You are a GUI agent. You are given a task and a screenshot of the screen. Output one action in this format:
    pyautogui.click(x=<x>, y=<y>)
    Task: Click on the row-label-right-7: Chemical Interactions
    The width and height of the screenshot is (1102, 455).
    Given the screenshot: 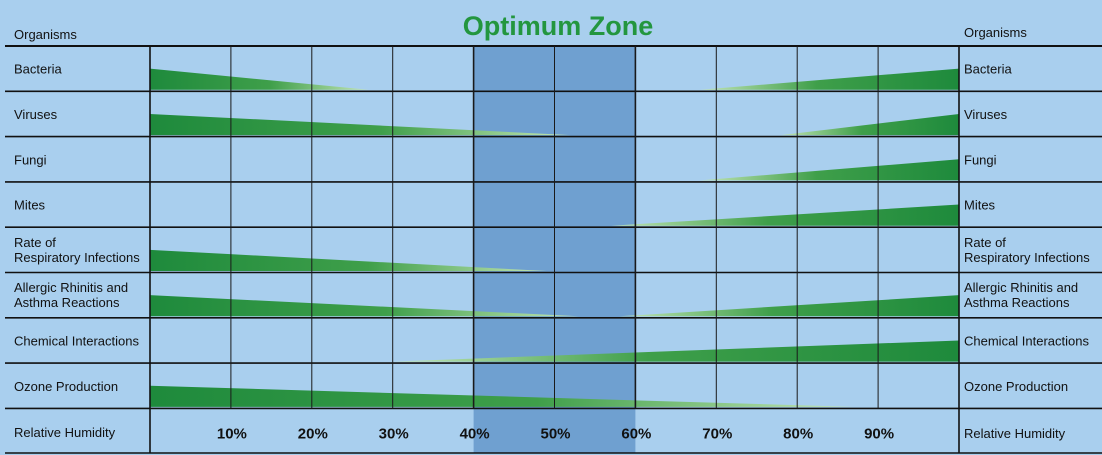 What is the action you would take?
    pyautogui.click(x=1026, y=340)
    